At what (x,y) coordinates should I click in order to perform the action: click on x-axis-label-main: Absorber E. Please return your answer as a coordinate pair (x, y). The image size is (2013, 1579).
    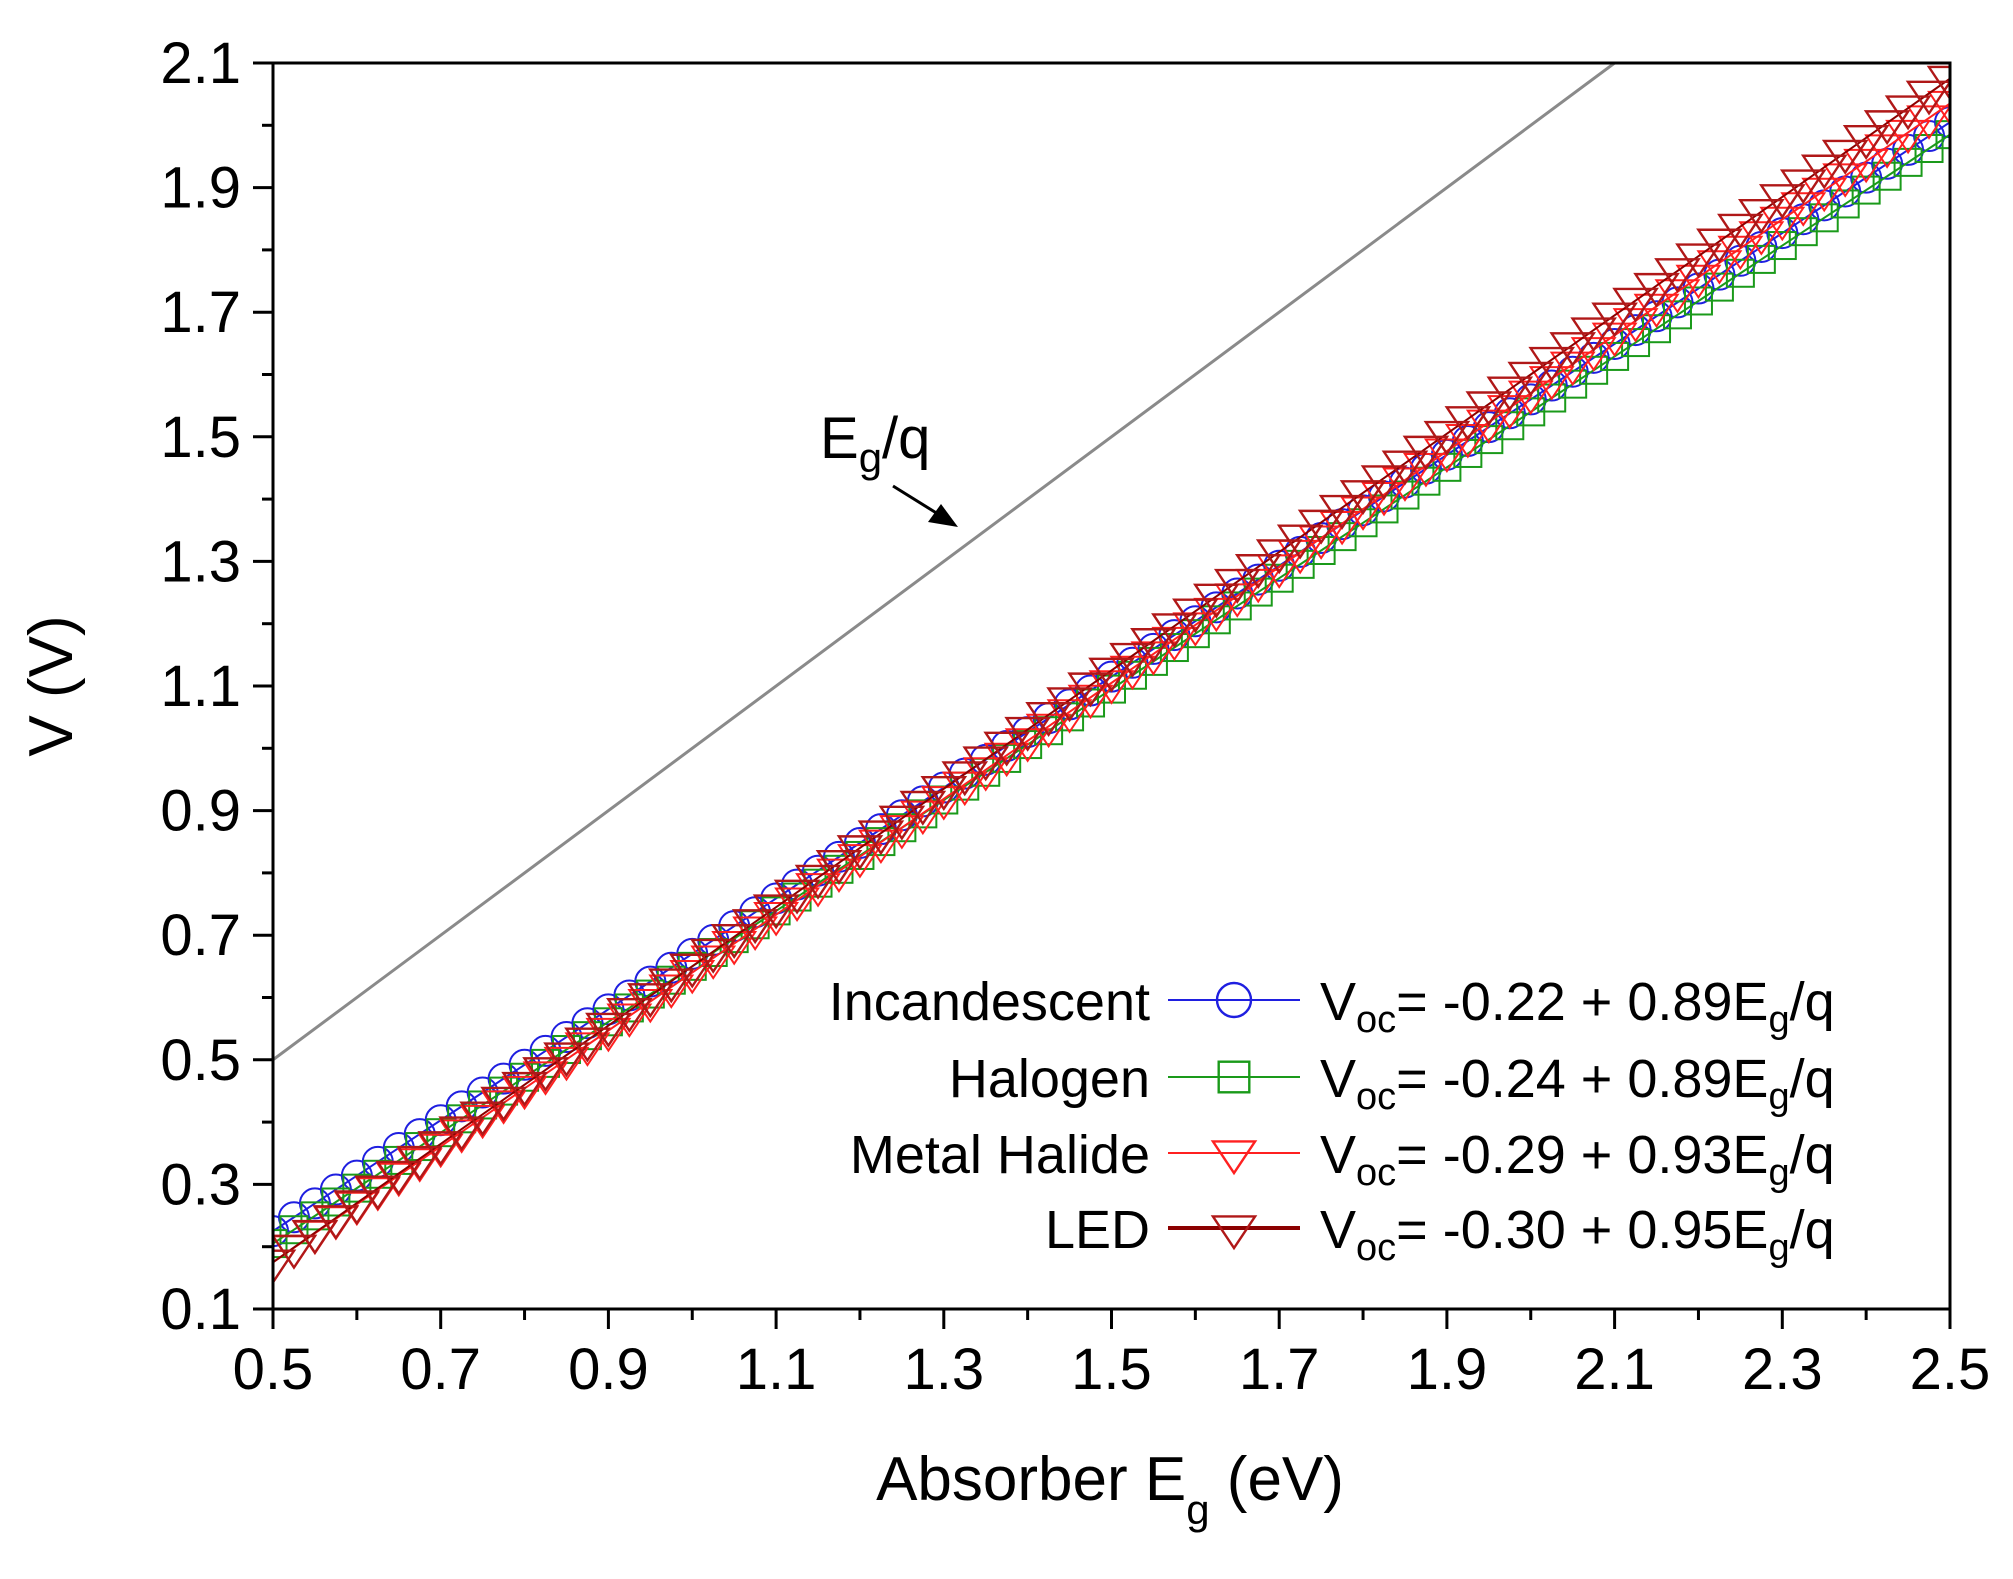
    Looking at the image, I should click on (1031, 1479).